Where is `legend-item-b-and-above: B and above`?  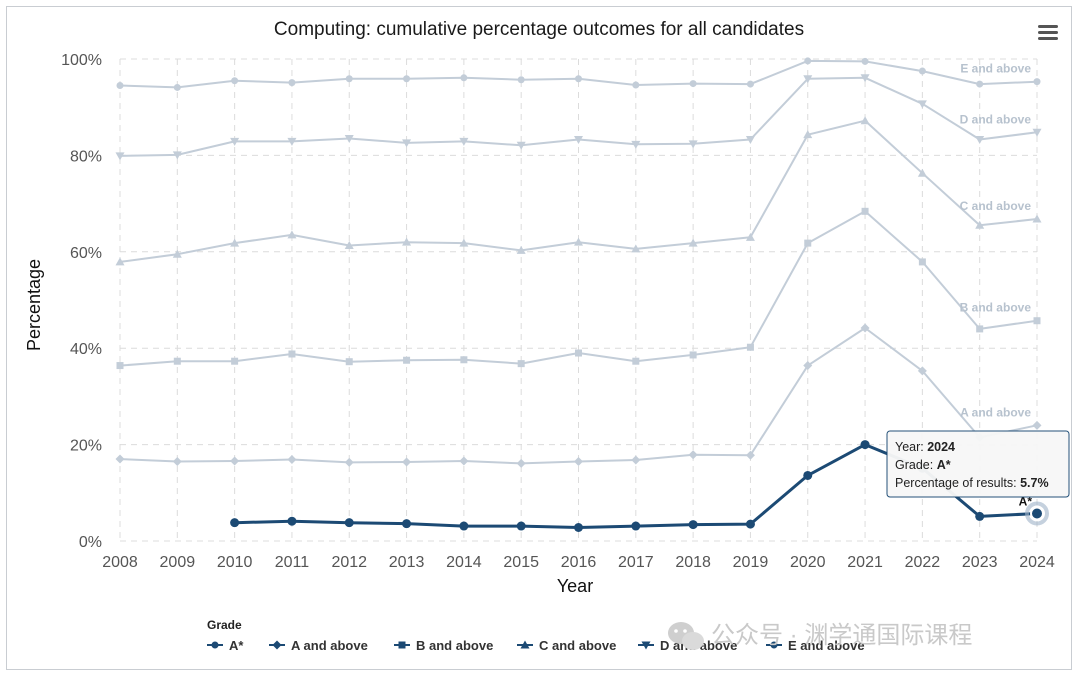 legend-item-b-and-above: B and above is located at coordinates (443, 645).